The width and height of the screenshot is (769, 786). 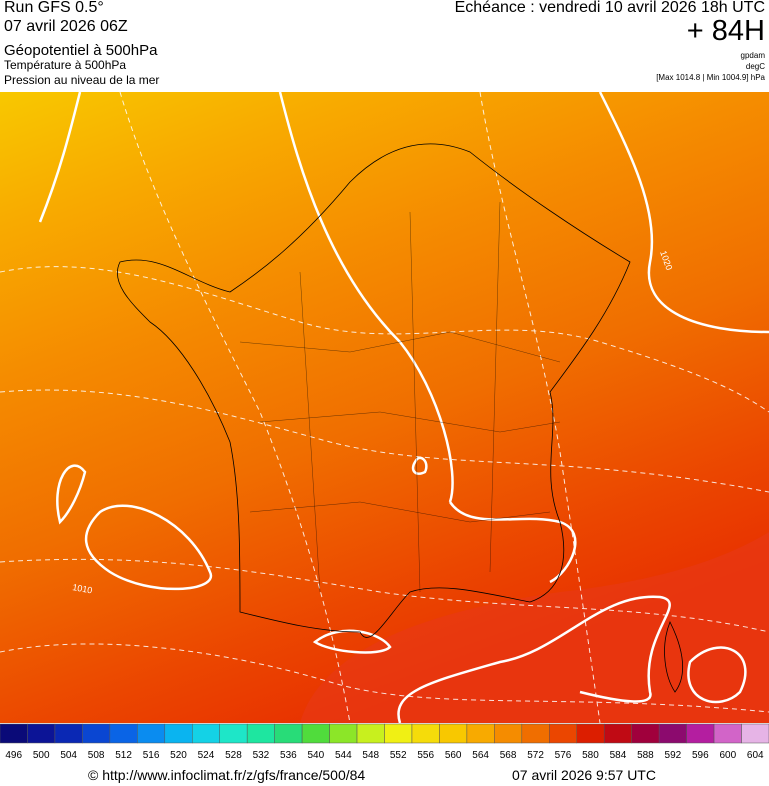 What do you see at coordinates (755, 755) in the screenshot?
I see `legend-label: 604` at bounding box center [755, 755].